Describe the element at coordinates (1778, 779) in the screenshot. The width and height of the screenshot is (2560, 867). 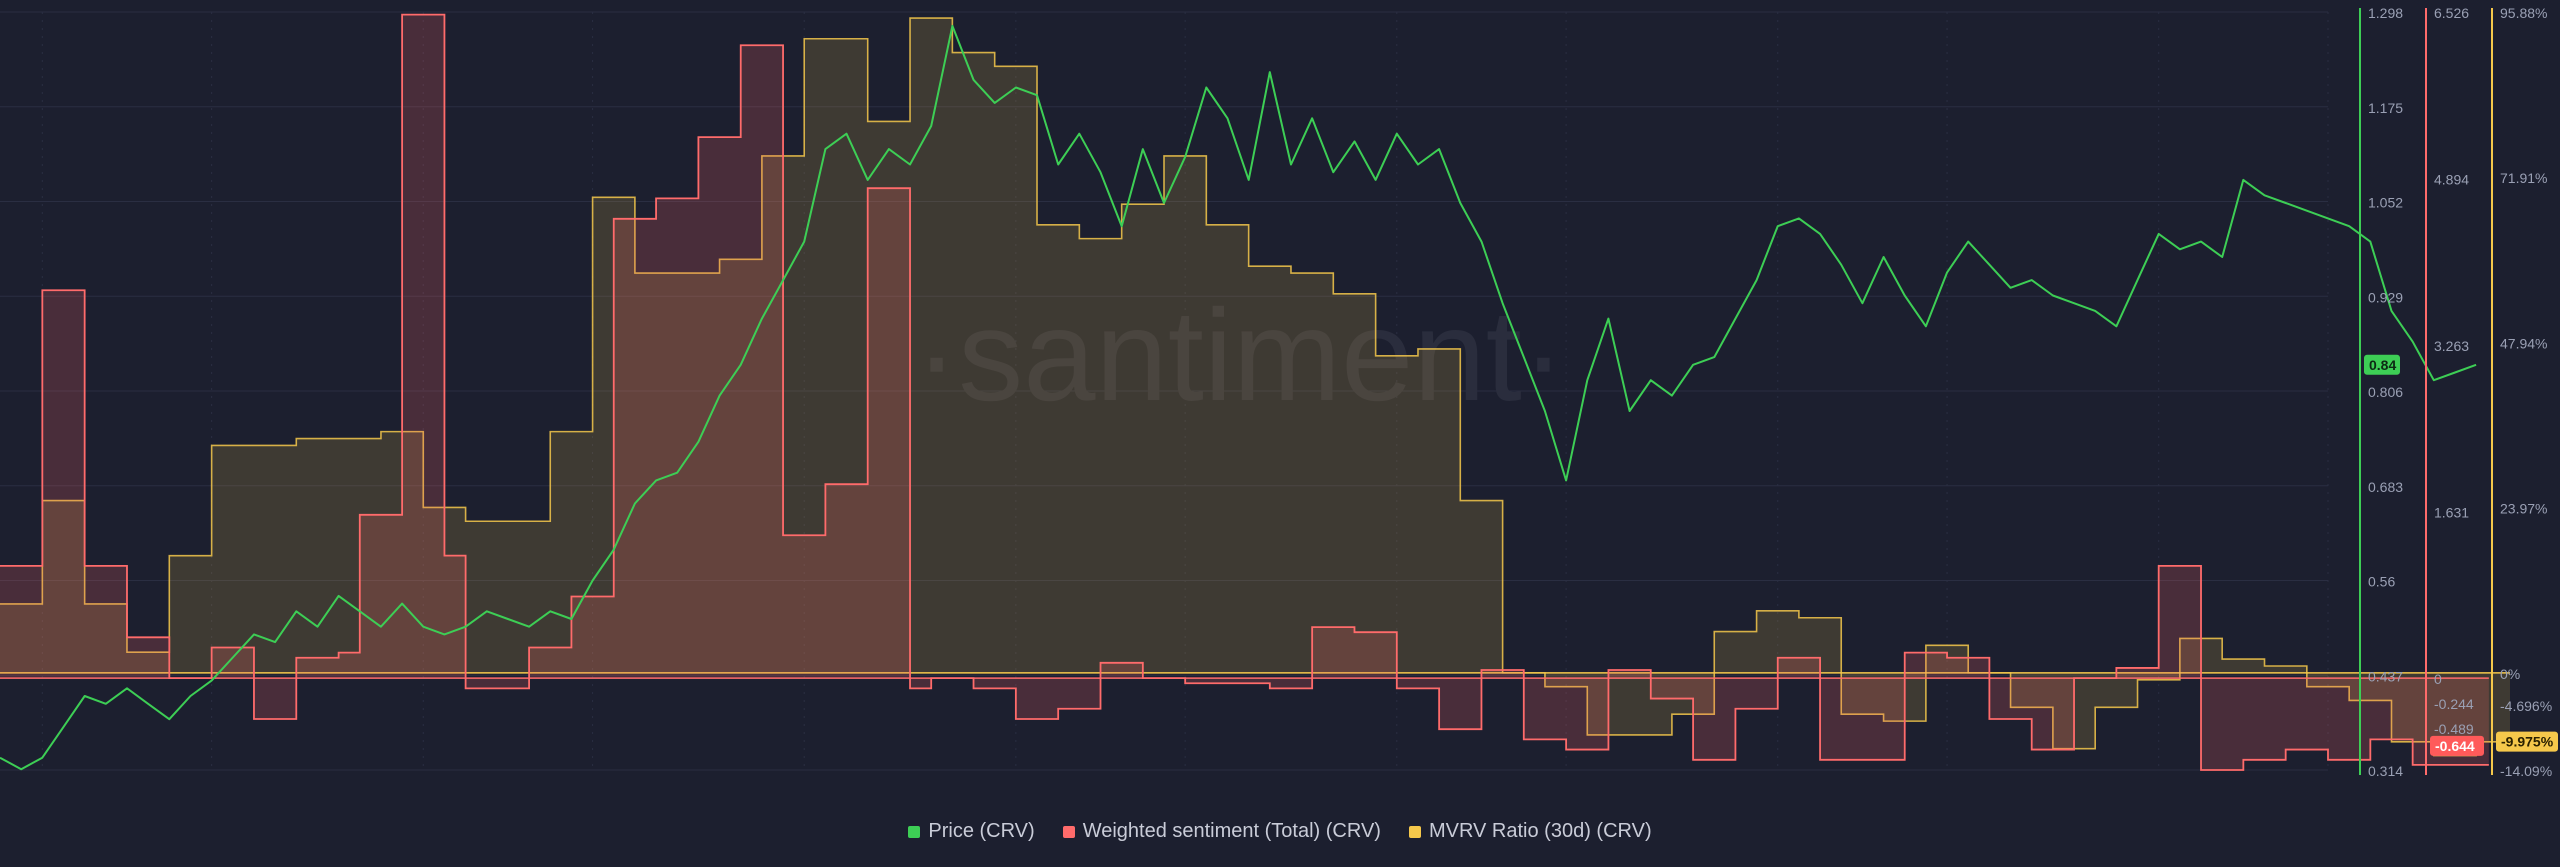
I see `x-tick-label: 28 Dec 24` at that location.